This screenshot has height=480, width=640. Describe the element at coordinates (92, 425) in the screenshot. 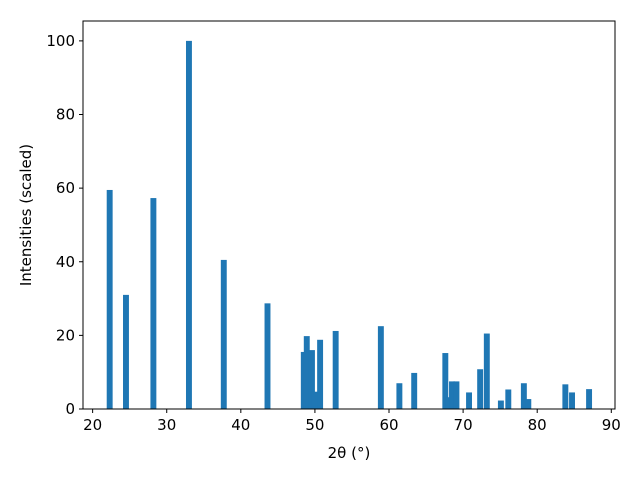

I see `x-tick-label: 20` at that location.